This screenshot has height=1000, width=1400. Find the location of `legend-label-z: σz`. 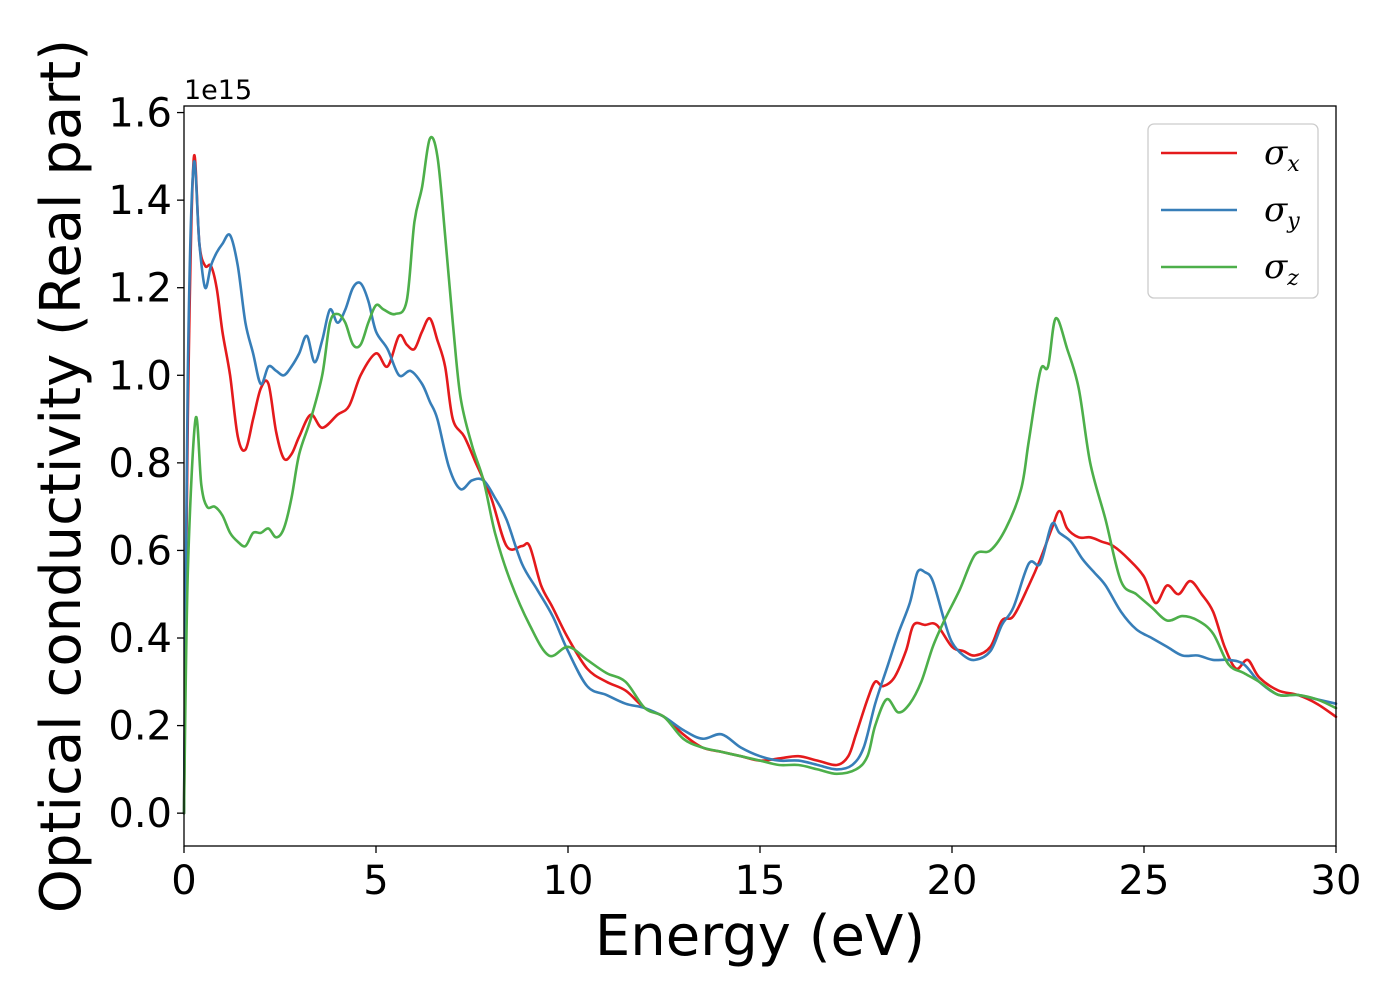

legend-label-z: σz is located at coordinates (1281, 269).